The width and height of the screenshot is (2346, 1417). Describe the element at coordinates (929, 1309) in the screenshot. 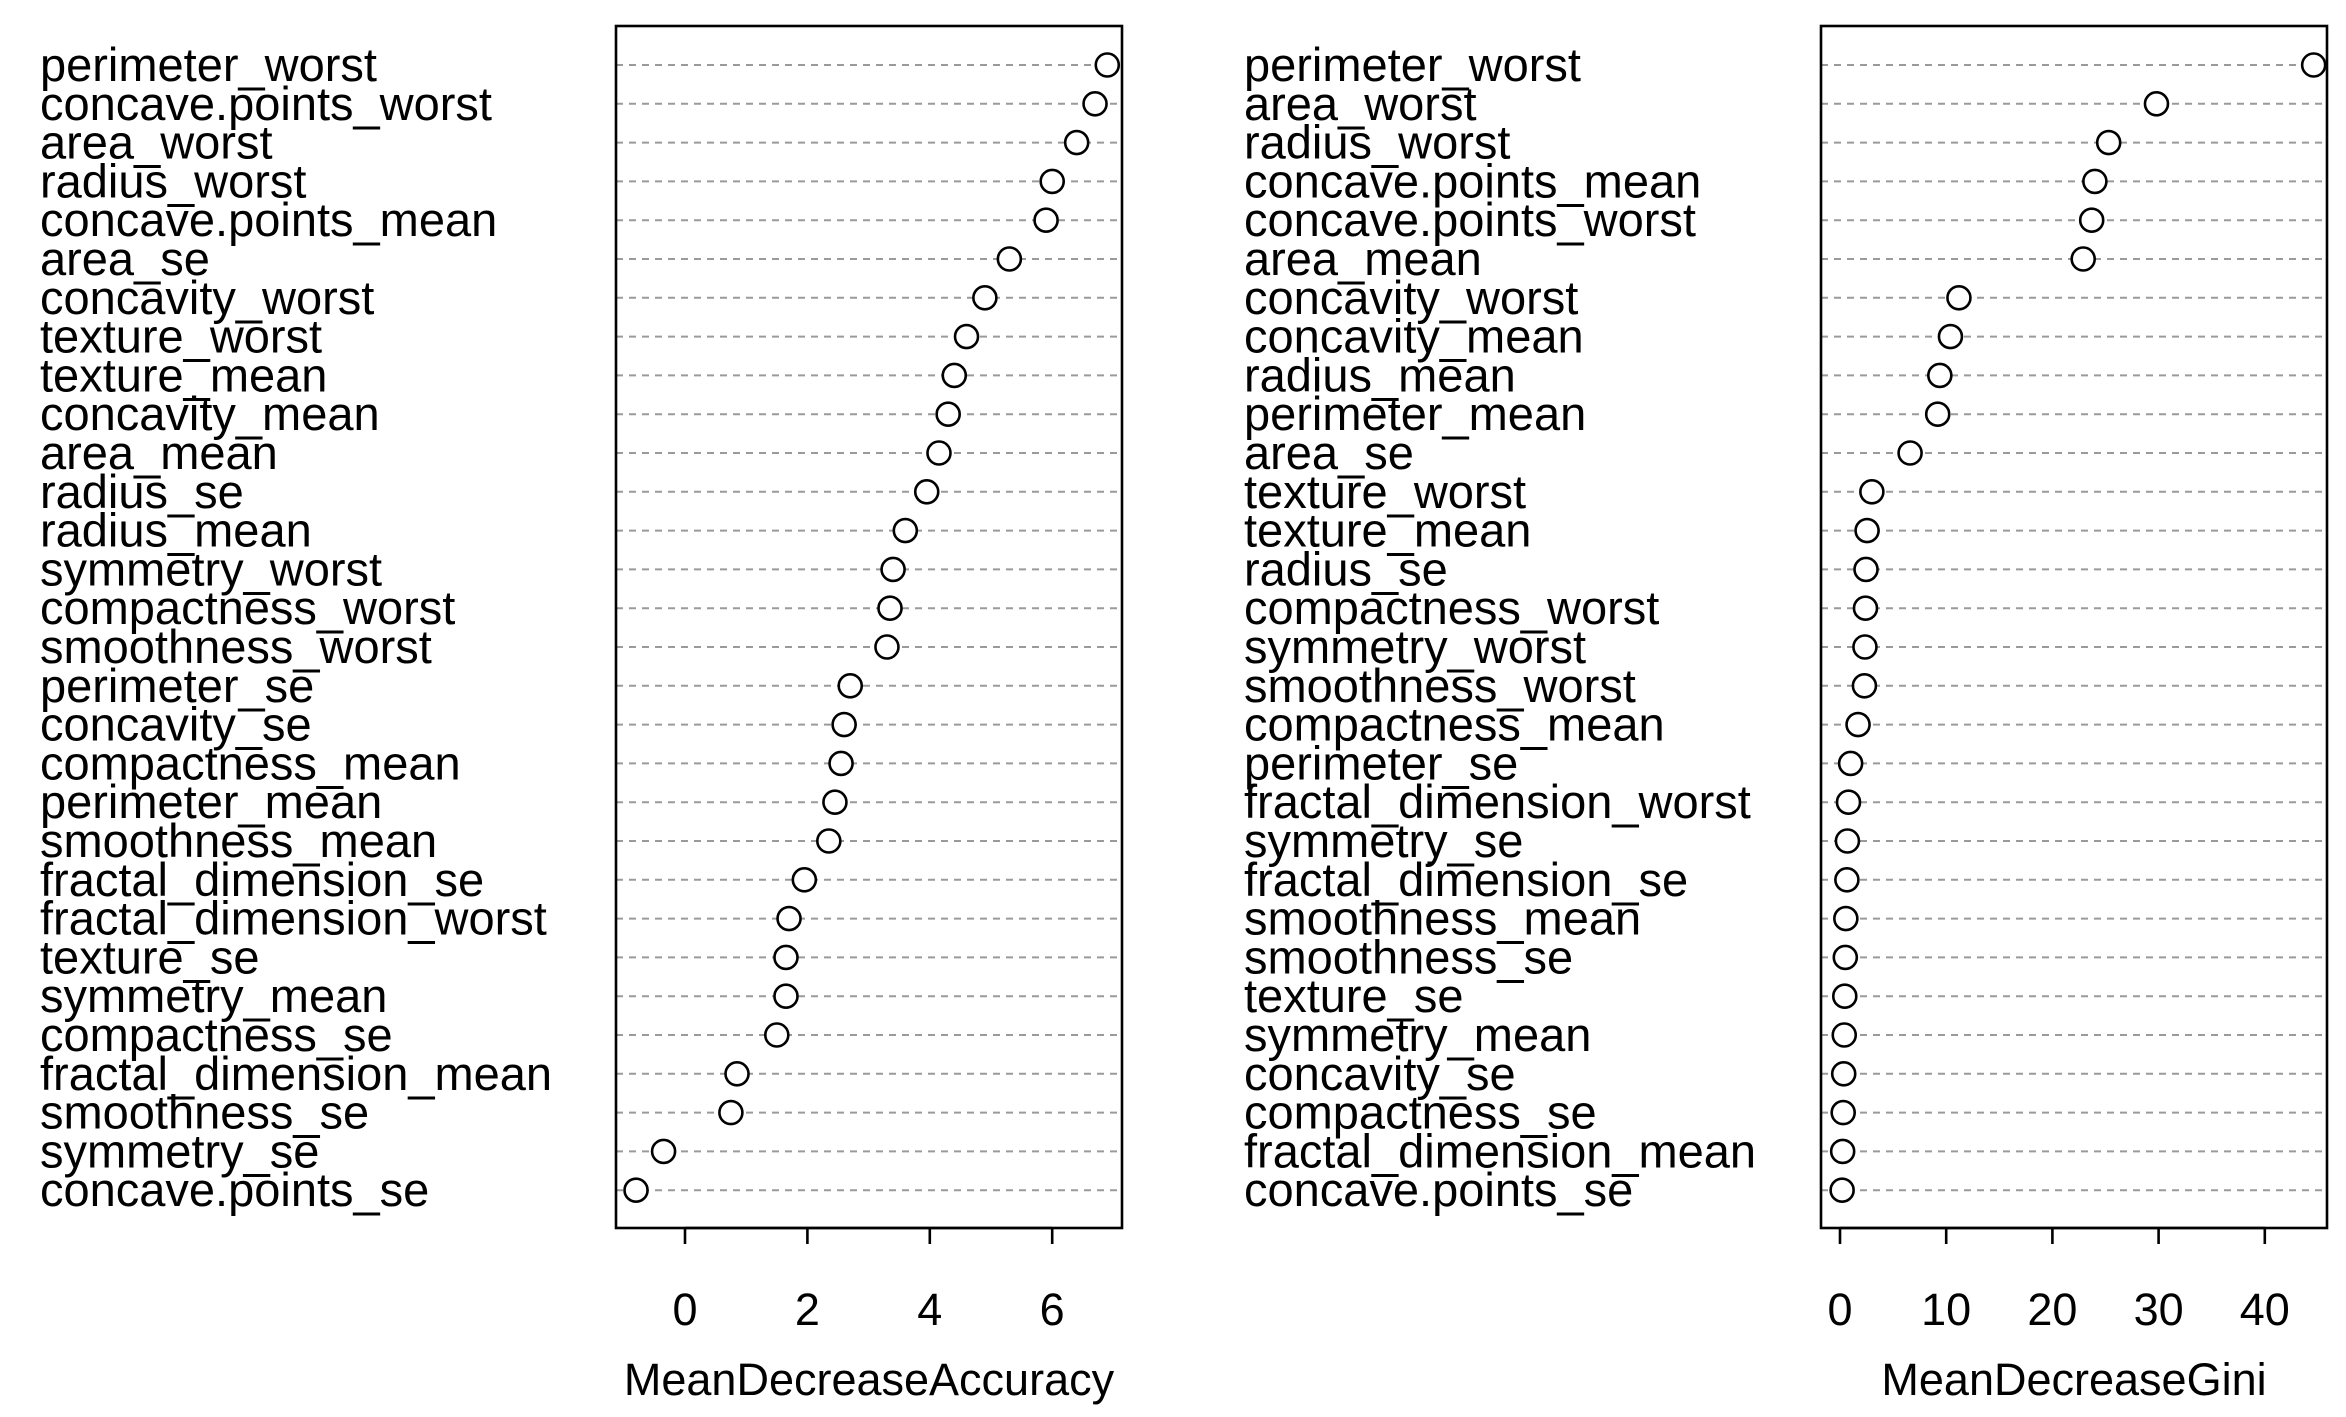

I see `x-tick-label: 4` at that location.